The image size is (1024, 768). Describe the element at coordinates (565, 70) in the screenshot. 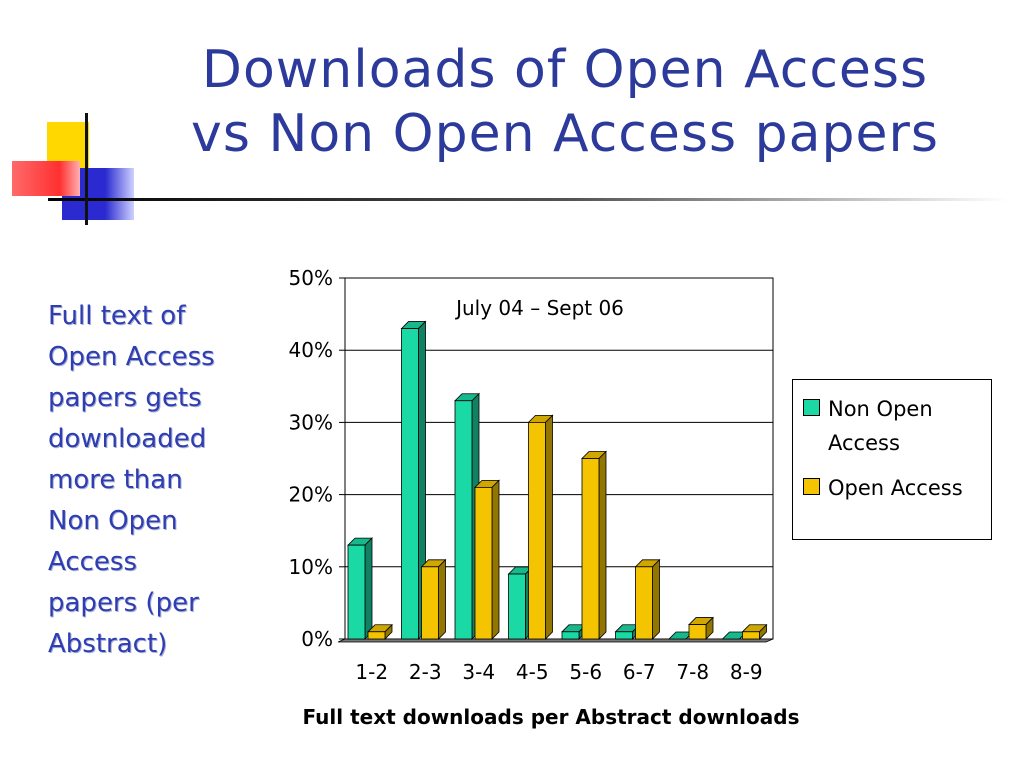

I see `title-line-1: Downloads of Open Access` at that location.